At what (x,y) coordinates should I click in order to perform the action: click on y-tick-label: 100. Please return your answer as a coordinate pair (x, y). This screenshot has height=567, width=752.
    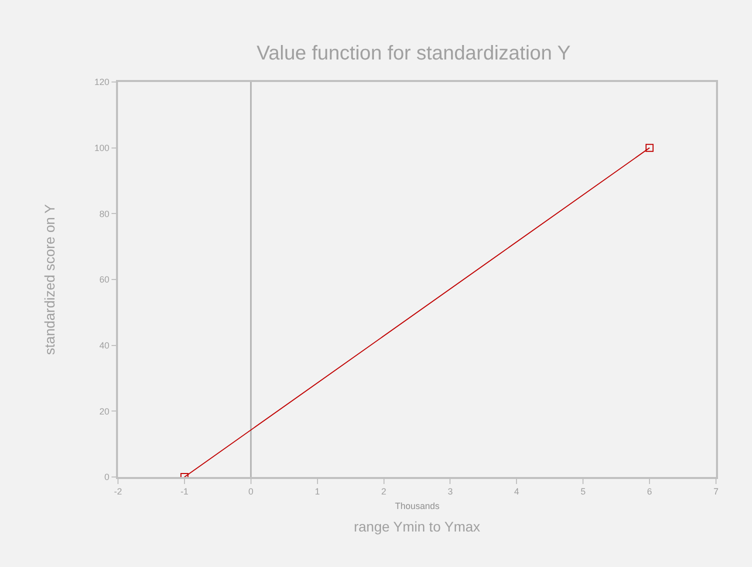
    Looking at the image, I should click on (102, 147).